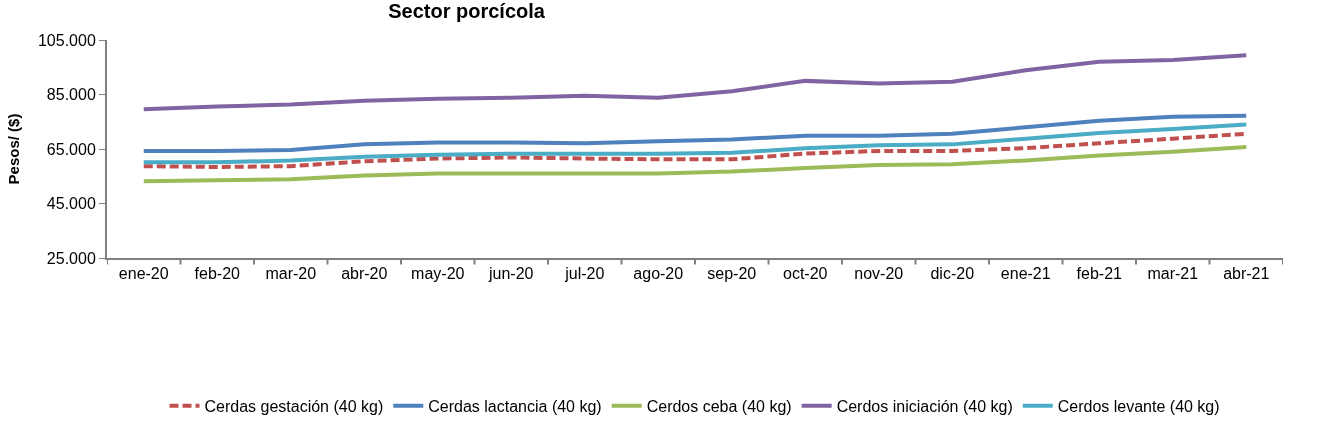 This screenshot has height=434, width=1333. What do you see at coordinates (515, 406) in the screenshot?
I see `legend-label: Cerdas lactancia (40 kg)` at bounding box center [515, 406].